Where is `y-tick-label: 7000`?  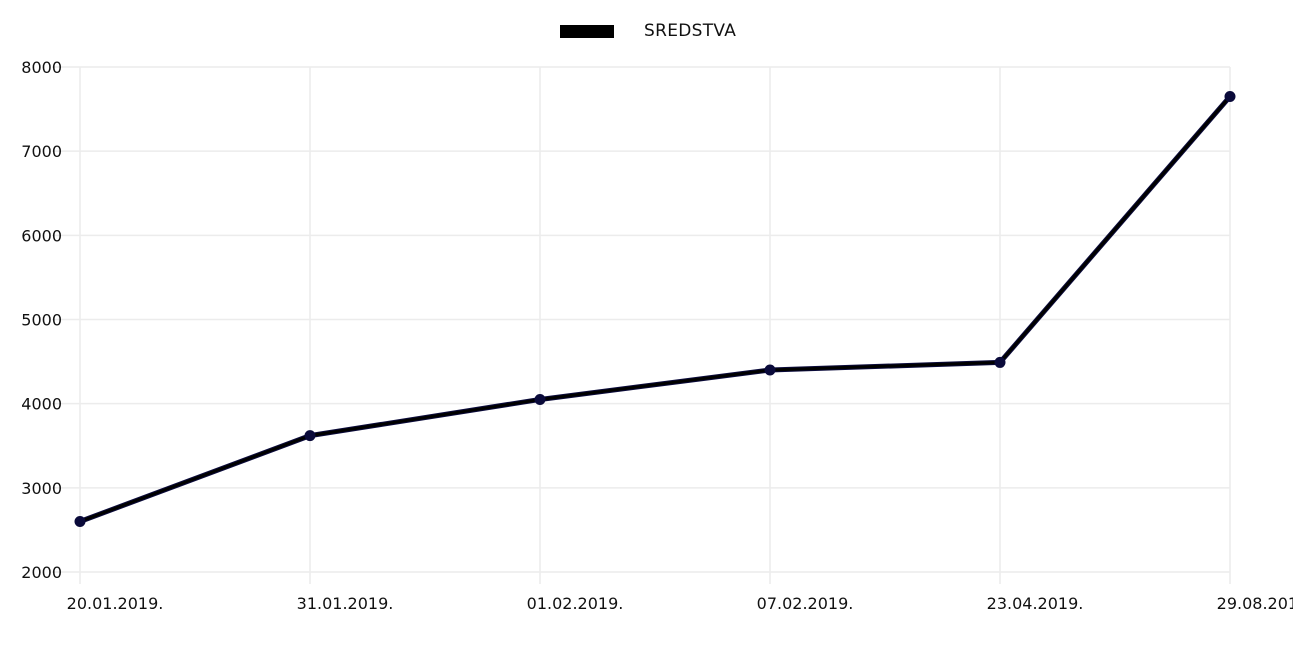
y-tick-label: 7000 is located at coordinates (41, 151).